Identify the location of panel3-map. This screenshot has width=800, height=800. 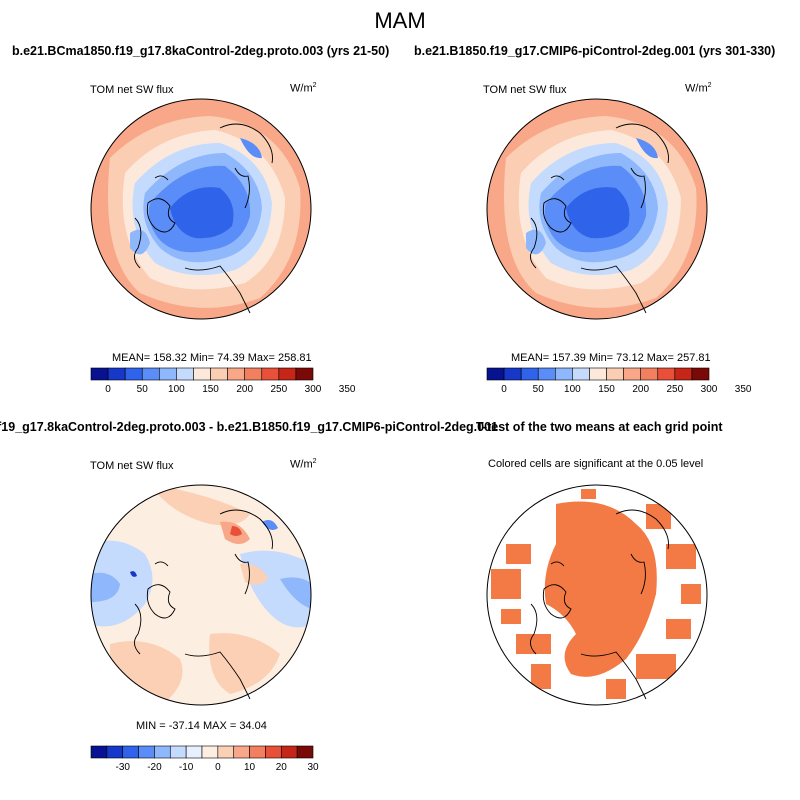
(201, 595).